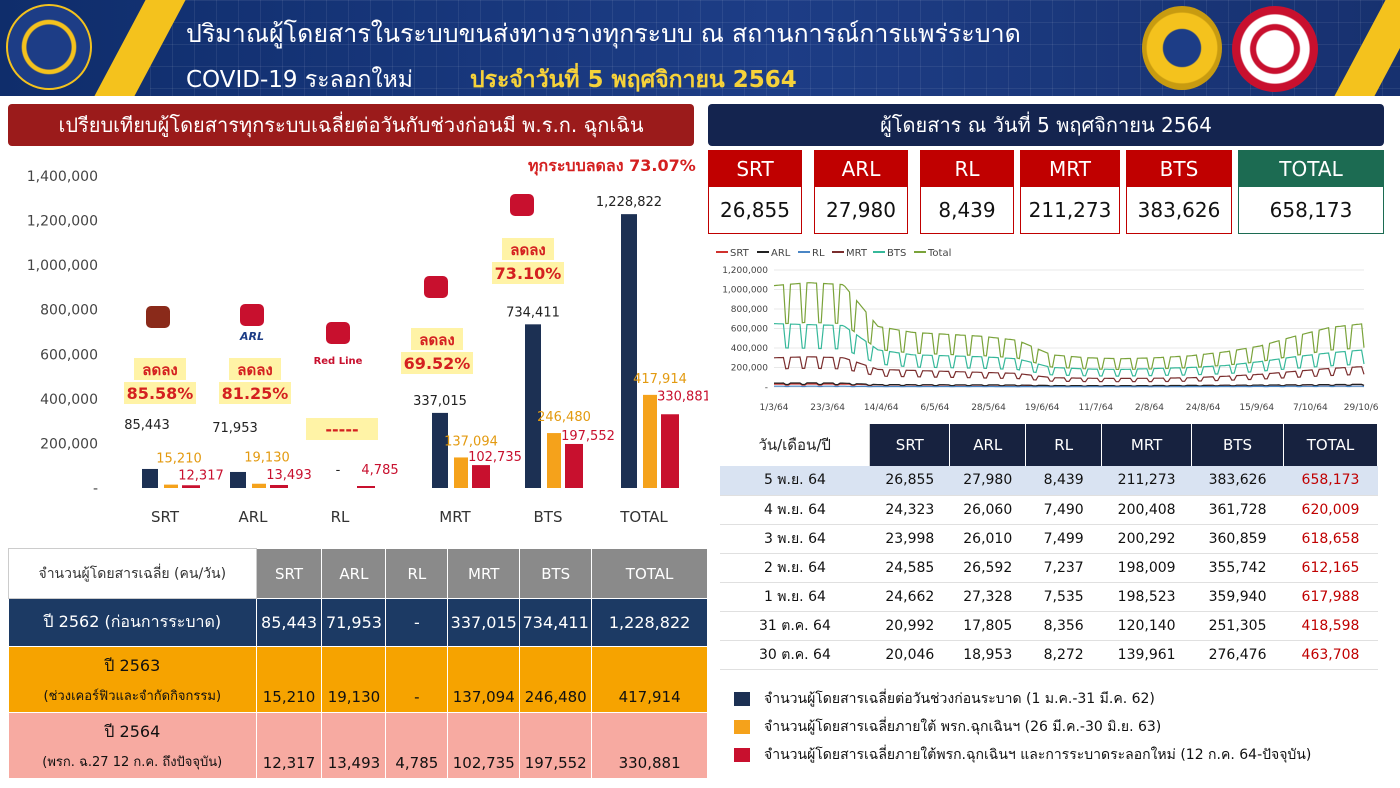 This screenshot has height=788, width=1400. Describe the element at coordinates (861, 192) in the screenshot. I see `card-arl: ARL 27,980` at that location.